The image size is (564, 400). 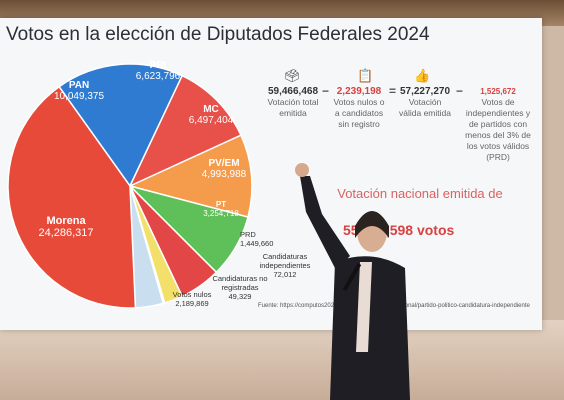 What do you see at coordinates (190, 176) in the screenshot?
I see `pie-slice-mc` at bounding box center [190, 176].